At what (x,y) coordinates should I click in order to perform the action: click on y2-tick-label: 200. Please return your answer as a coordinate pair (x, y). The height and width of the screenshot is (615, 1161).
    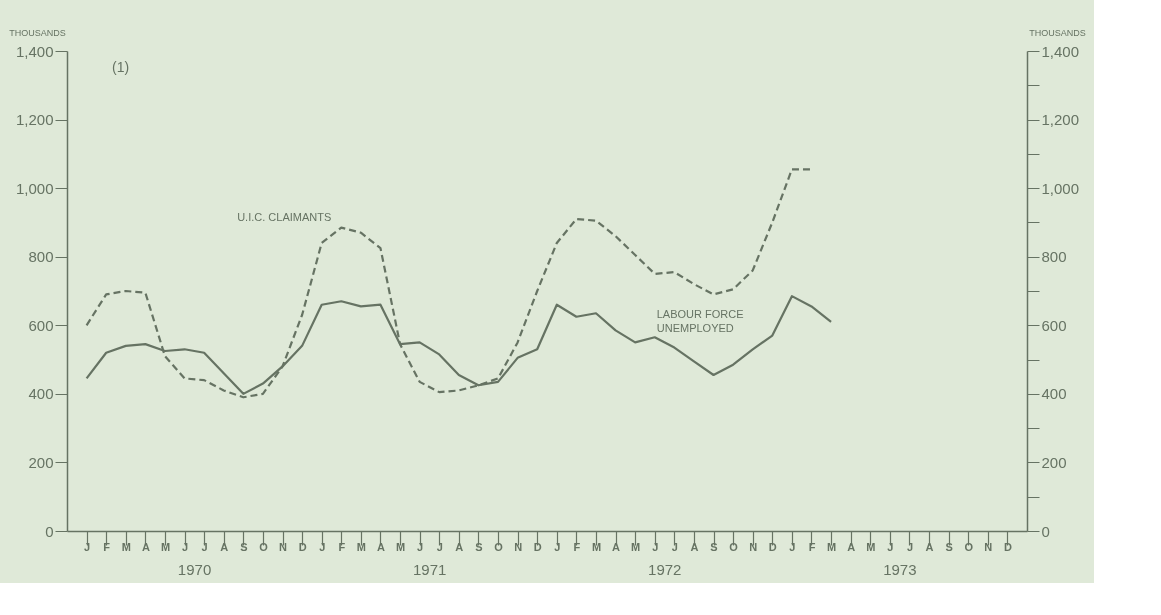
    Looking at the image, I should click on (1054, 462).